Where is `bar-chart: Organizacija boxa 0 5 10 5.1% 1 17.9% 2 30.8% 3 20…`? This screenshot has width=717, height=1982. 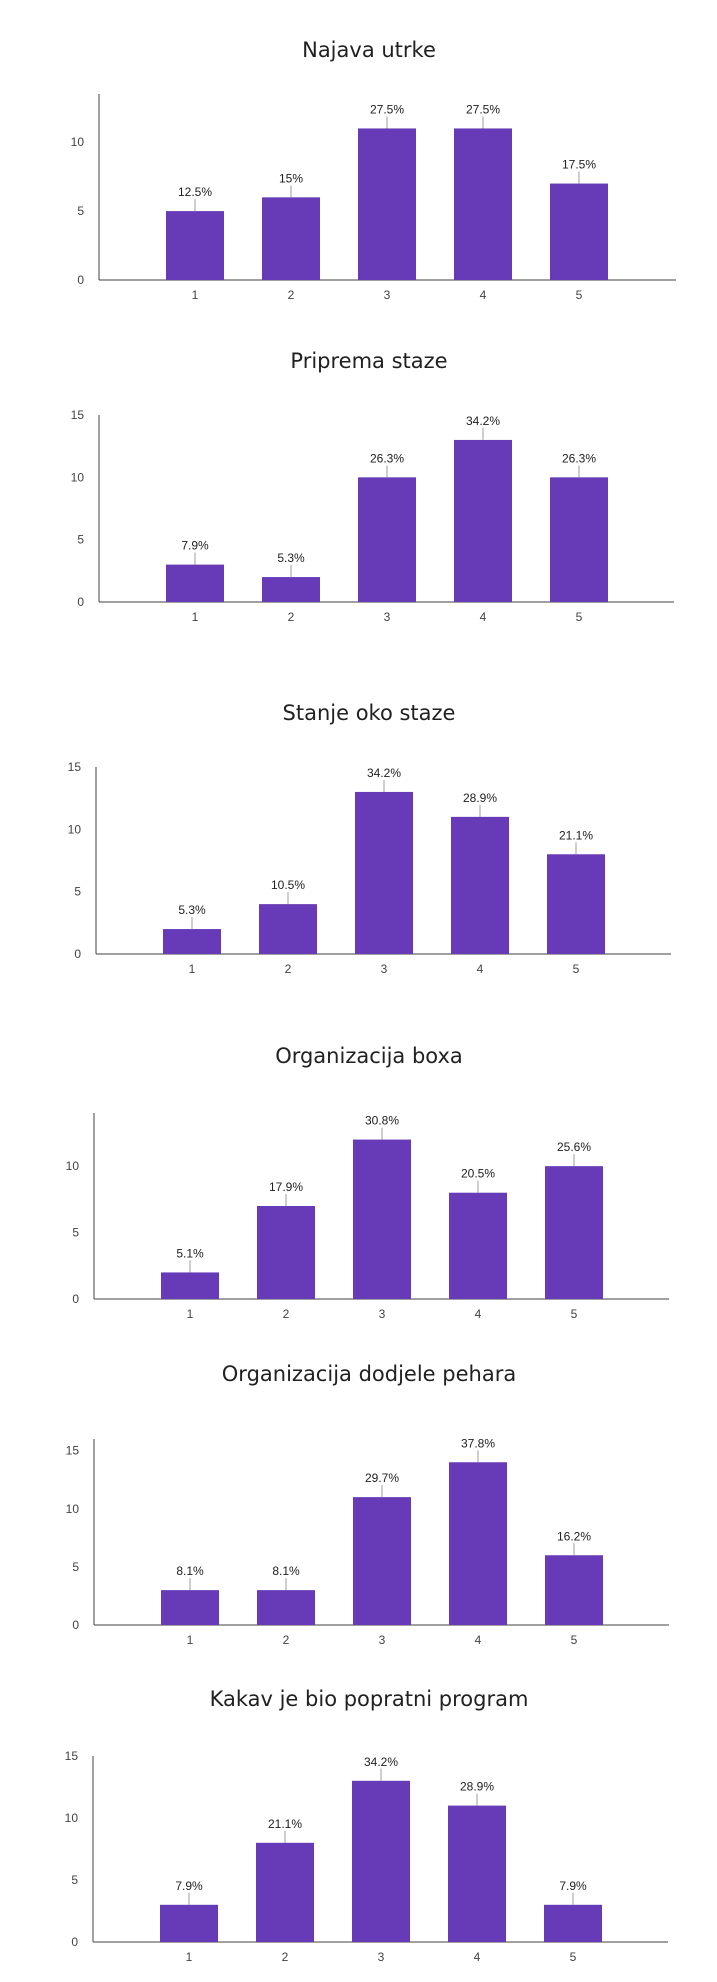
bar-chart: Organizacija boxa 0 5 10 5.1% 1 17.9% 2 30.8% 3 20… is located at coordinates (367, 1182).